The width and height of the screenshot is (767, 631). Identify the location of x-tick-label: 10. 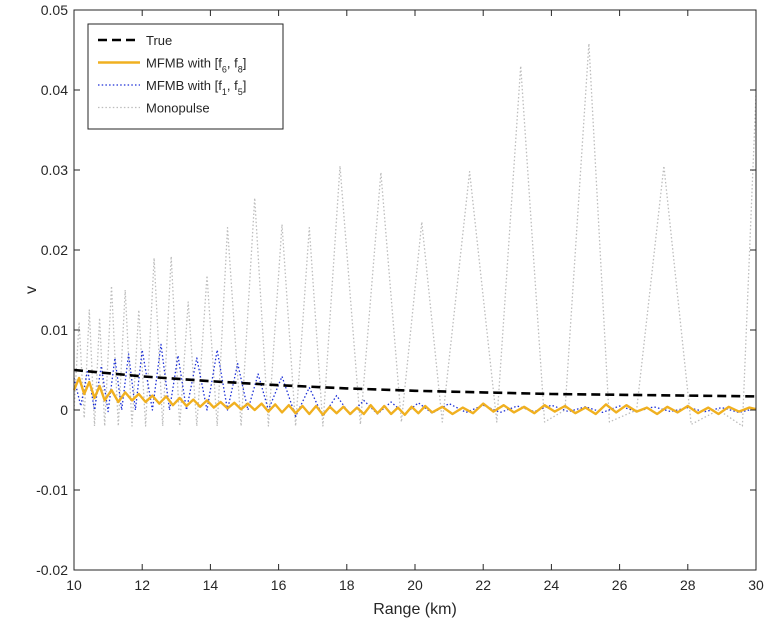
(74, 585).